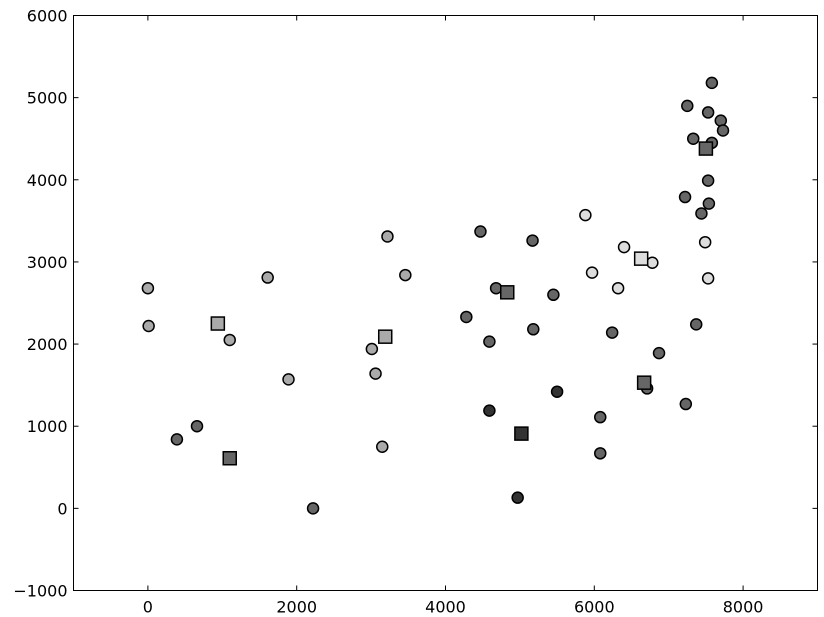 The width and height of the screenshot is (824, 617). I want to click on y-tick-label: −1000, so click(40, 591).